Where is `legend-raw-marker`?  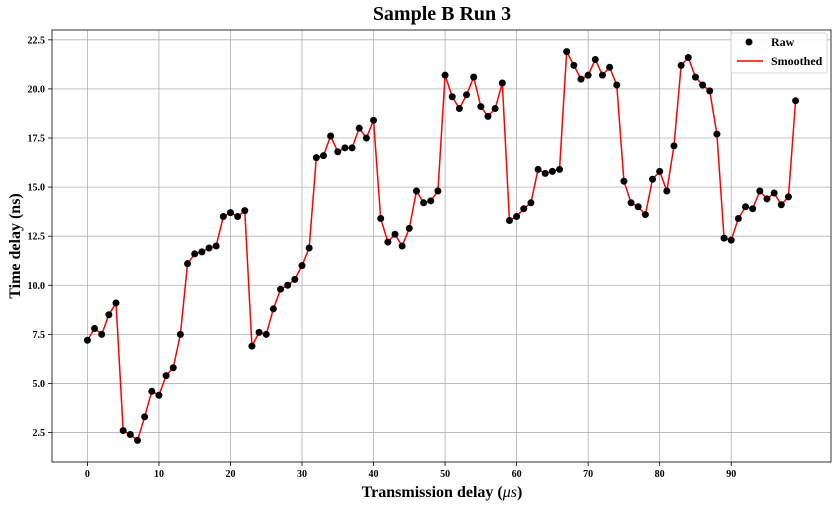
legend-raw-marker is located at coordinates (749, 42).